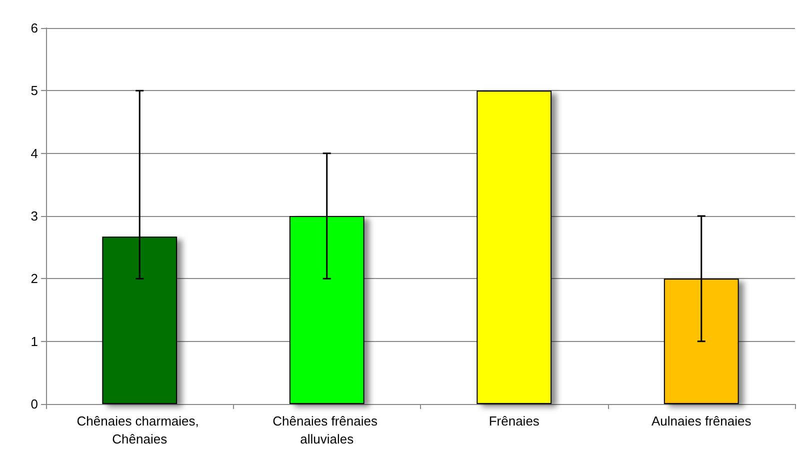 The height and width of the screenshot is (466, 807). I want to click on bar, so click(514, 247).